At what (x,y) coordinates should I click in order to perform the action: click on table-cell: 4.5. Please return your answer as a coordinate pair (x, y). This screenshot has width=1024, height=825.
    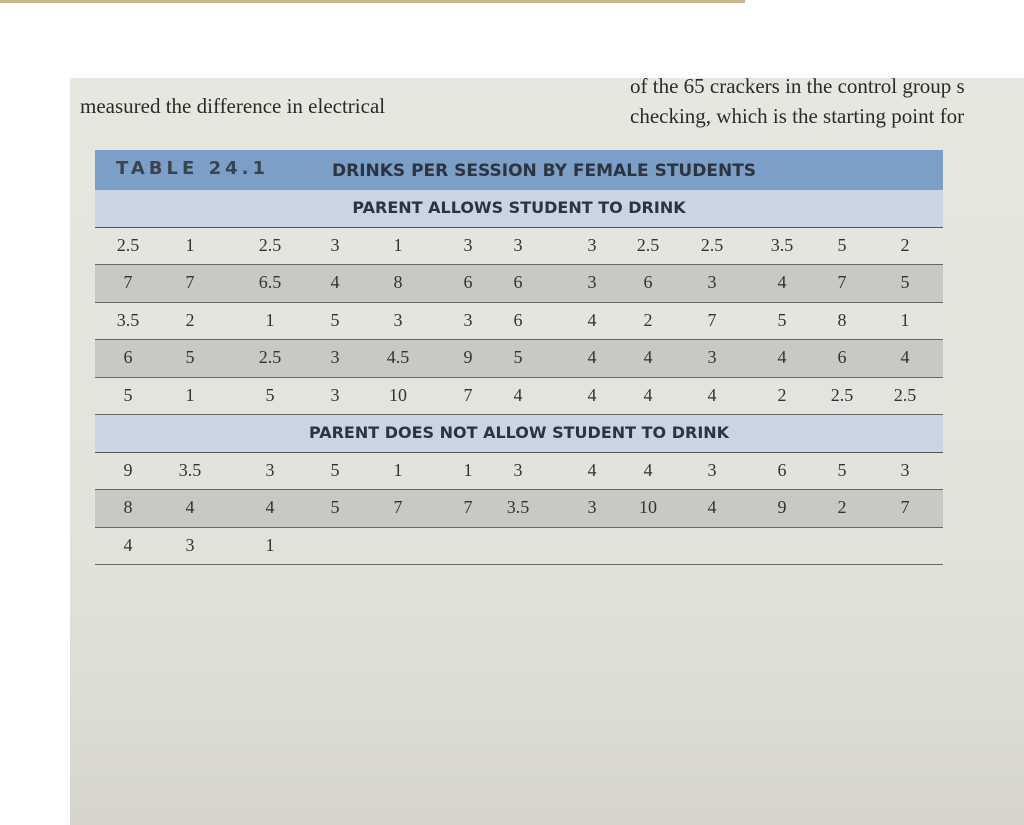
    Looking at the image, I should click on (398, 357).